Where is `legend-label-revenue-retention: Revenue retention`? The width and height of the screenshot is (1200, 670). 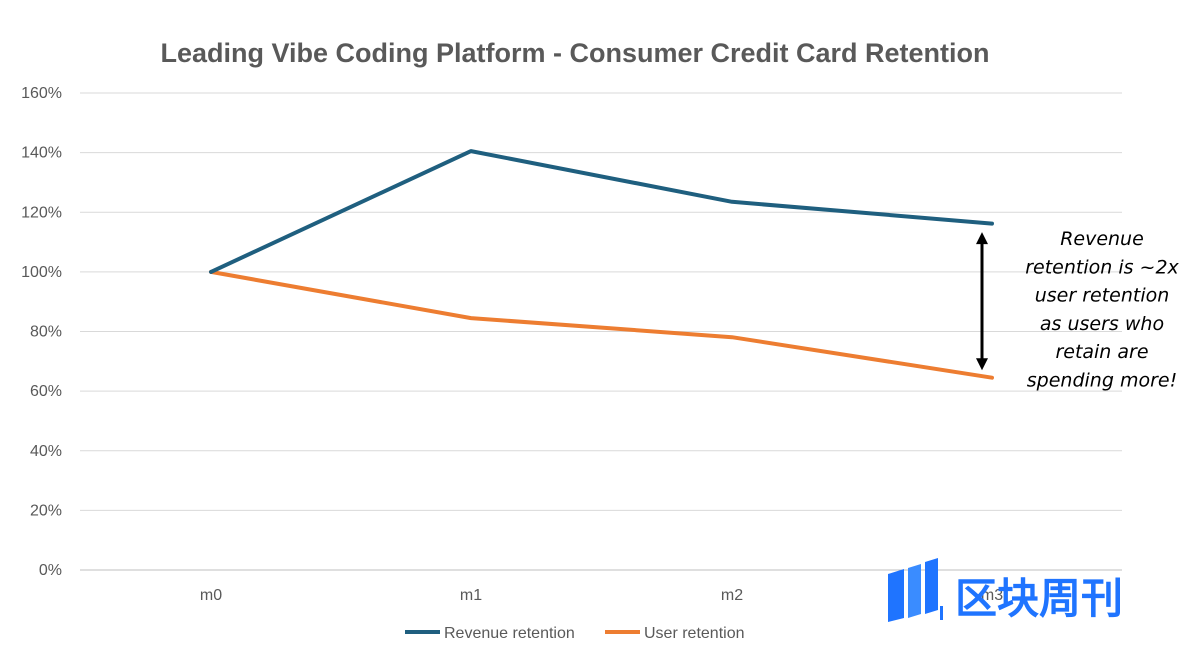 legend-label-revenue-retention: Revenue retention is located at coordinates (509, 633).